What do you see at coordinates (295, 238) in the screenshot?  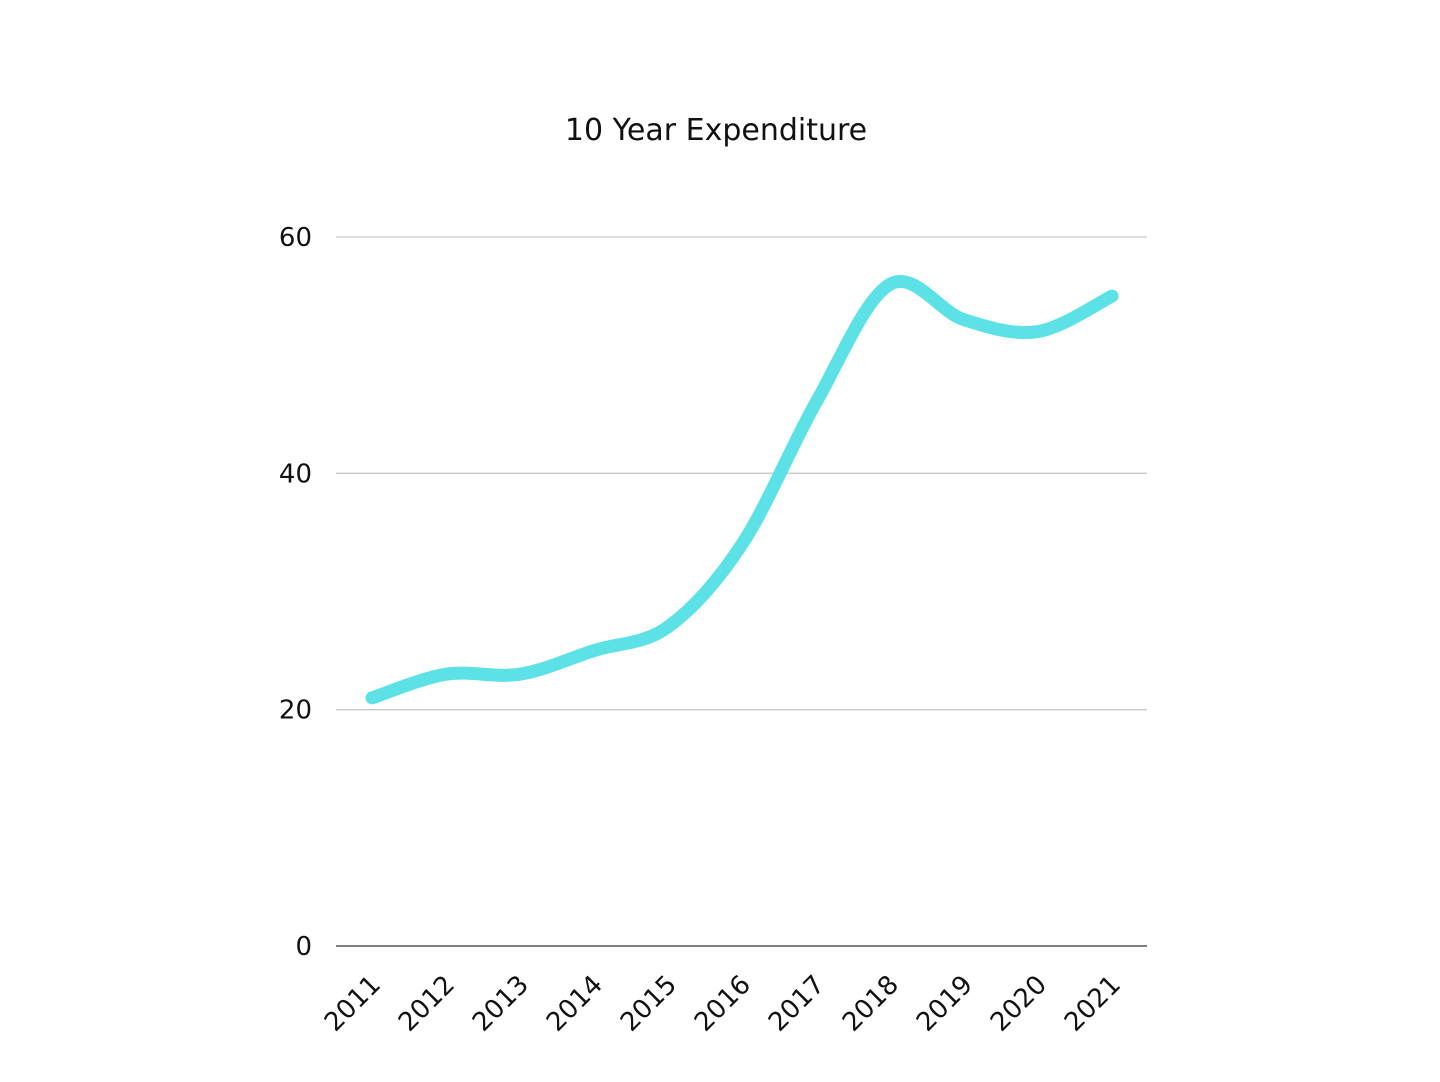 I see `y-tick-label-60: 60` at bounding box center [295, 238].